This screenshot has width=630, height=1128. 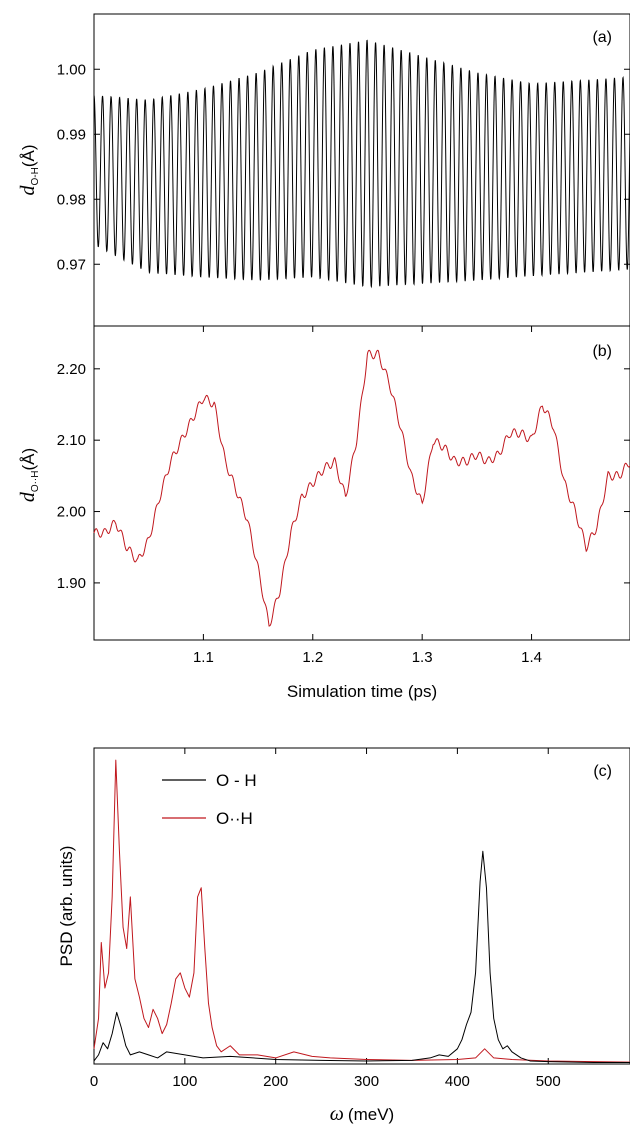 I want to click on panel-c-label: (c), so click(x=602, y=771).